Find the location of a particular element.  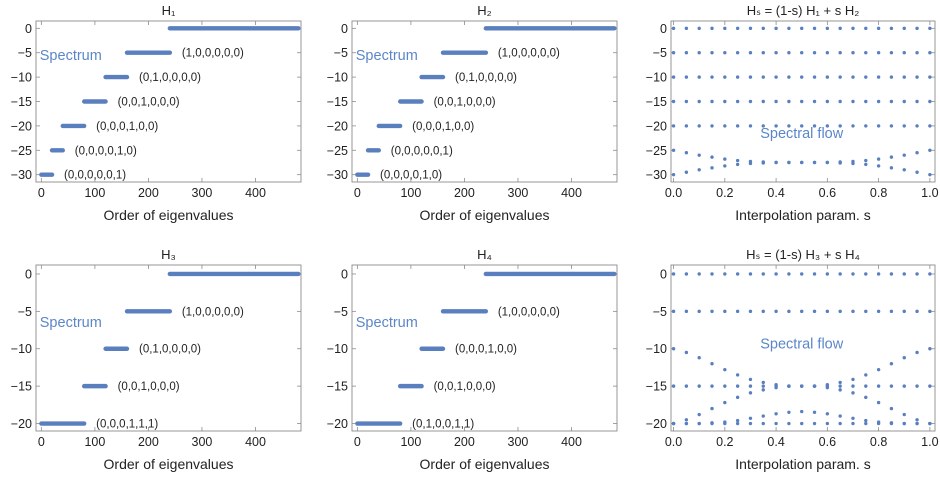

x-tick-label: 0.4 is located at coordinates (775, 442).